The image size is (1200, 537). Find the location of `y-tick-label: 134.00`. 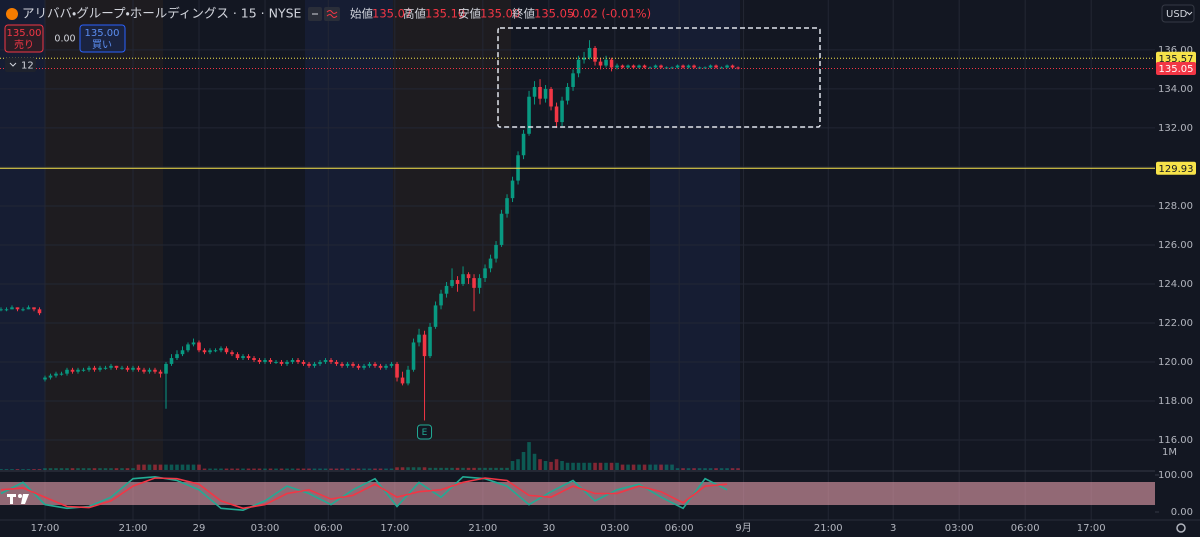

y-tick-label: 134.00 is located at coordinates (1175, 89).